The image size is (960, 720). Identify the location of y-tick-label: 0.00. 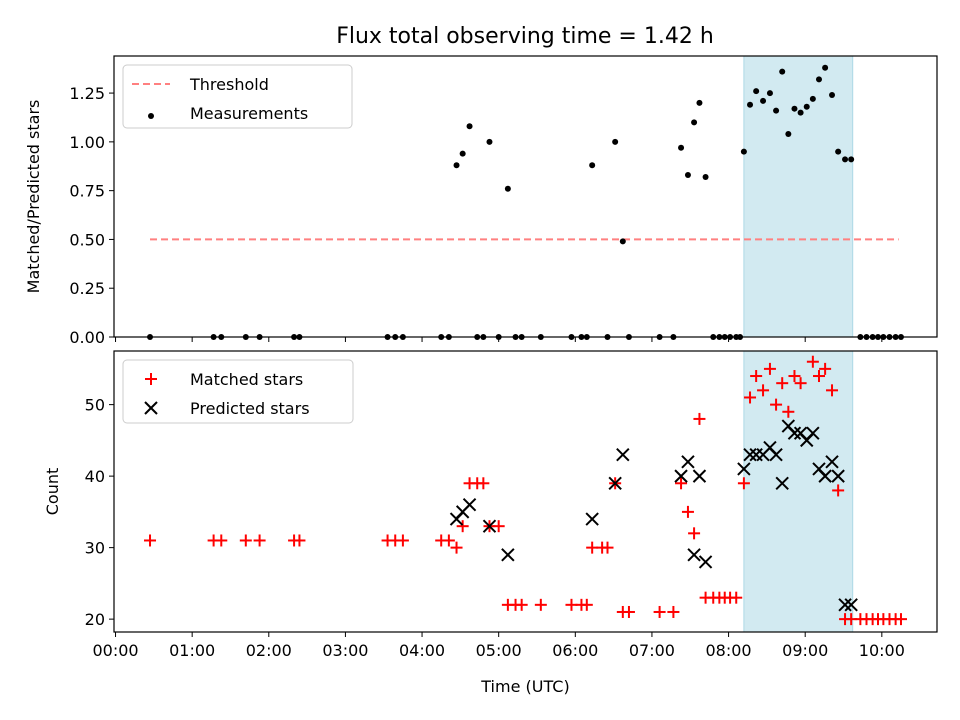
(87, 337).